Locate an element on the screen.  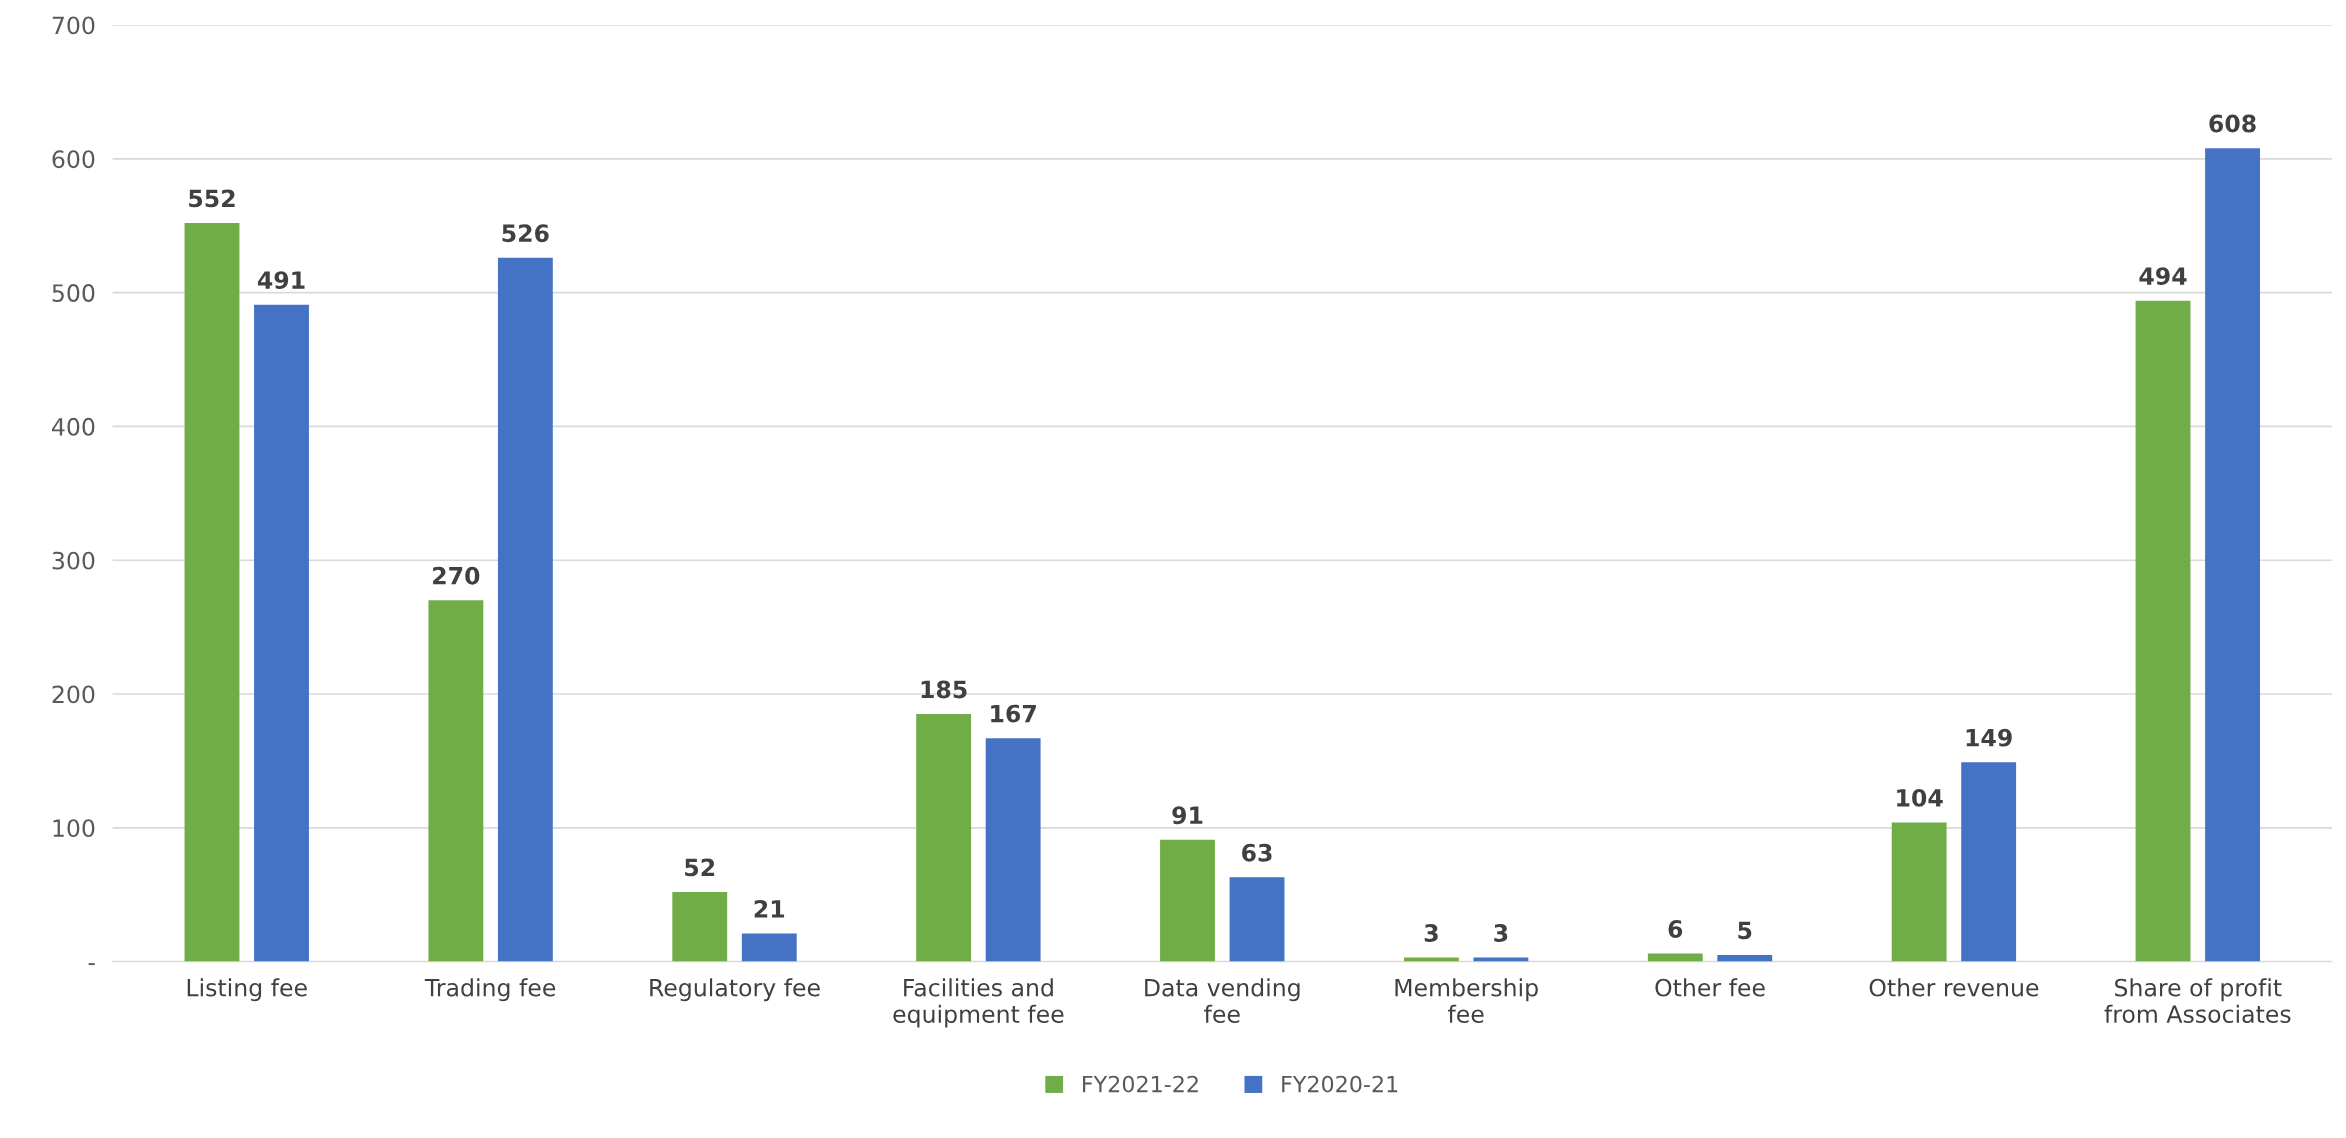
data-label: 270 is located at coordinates (456, 575).